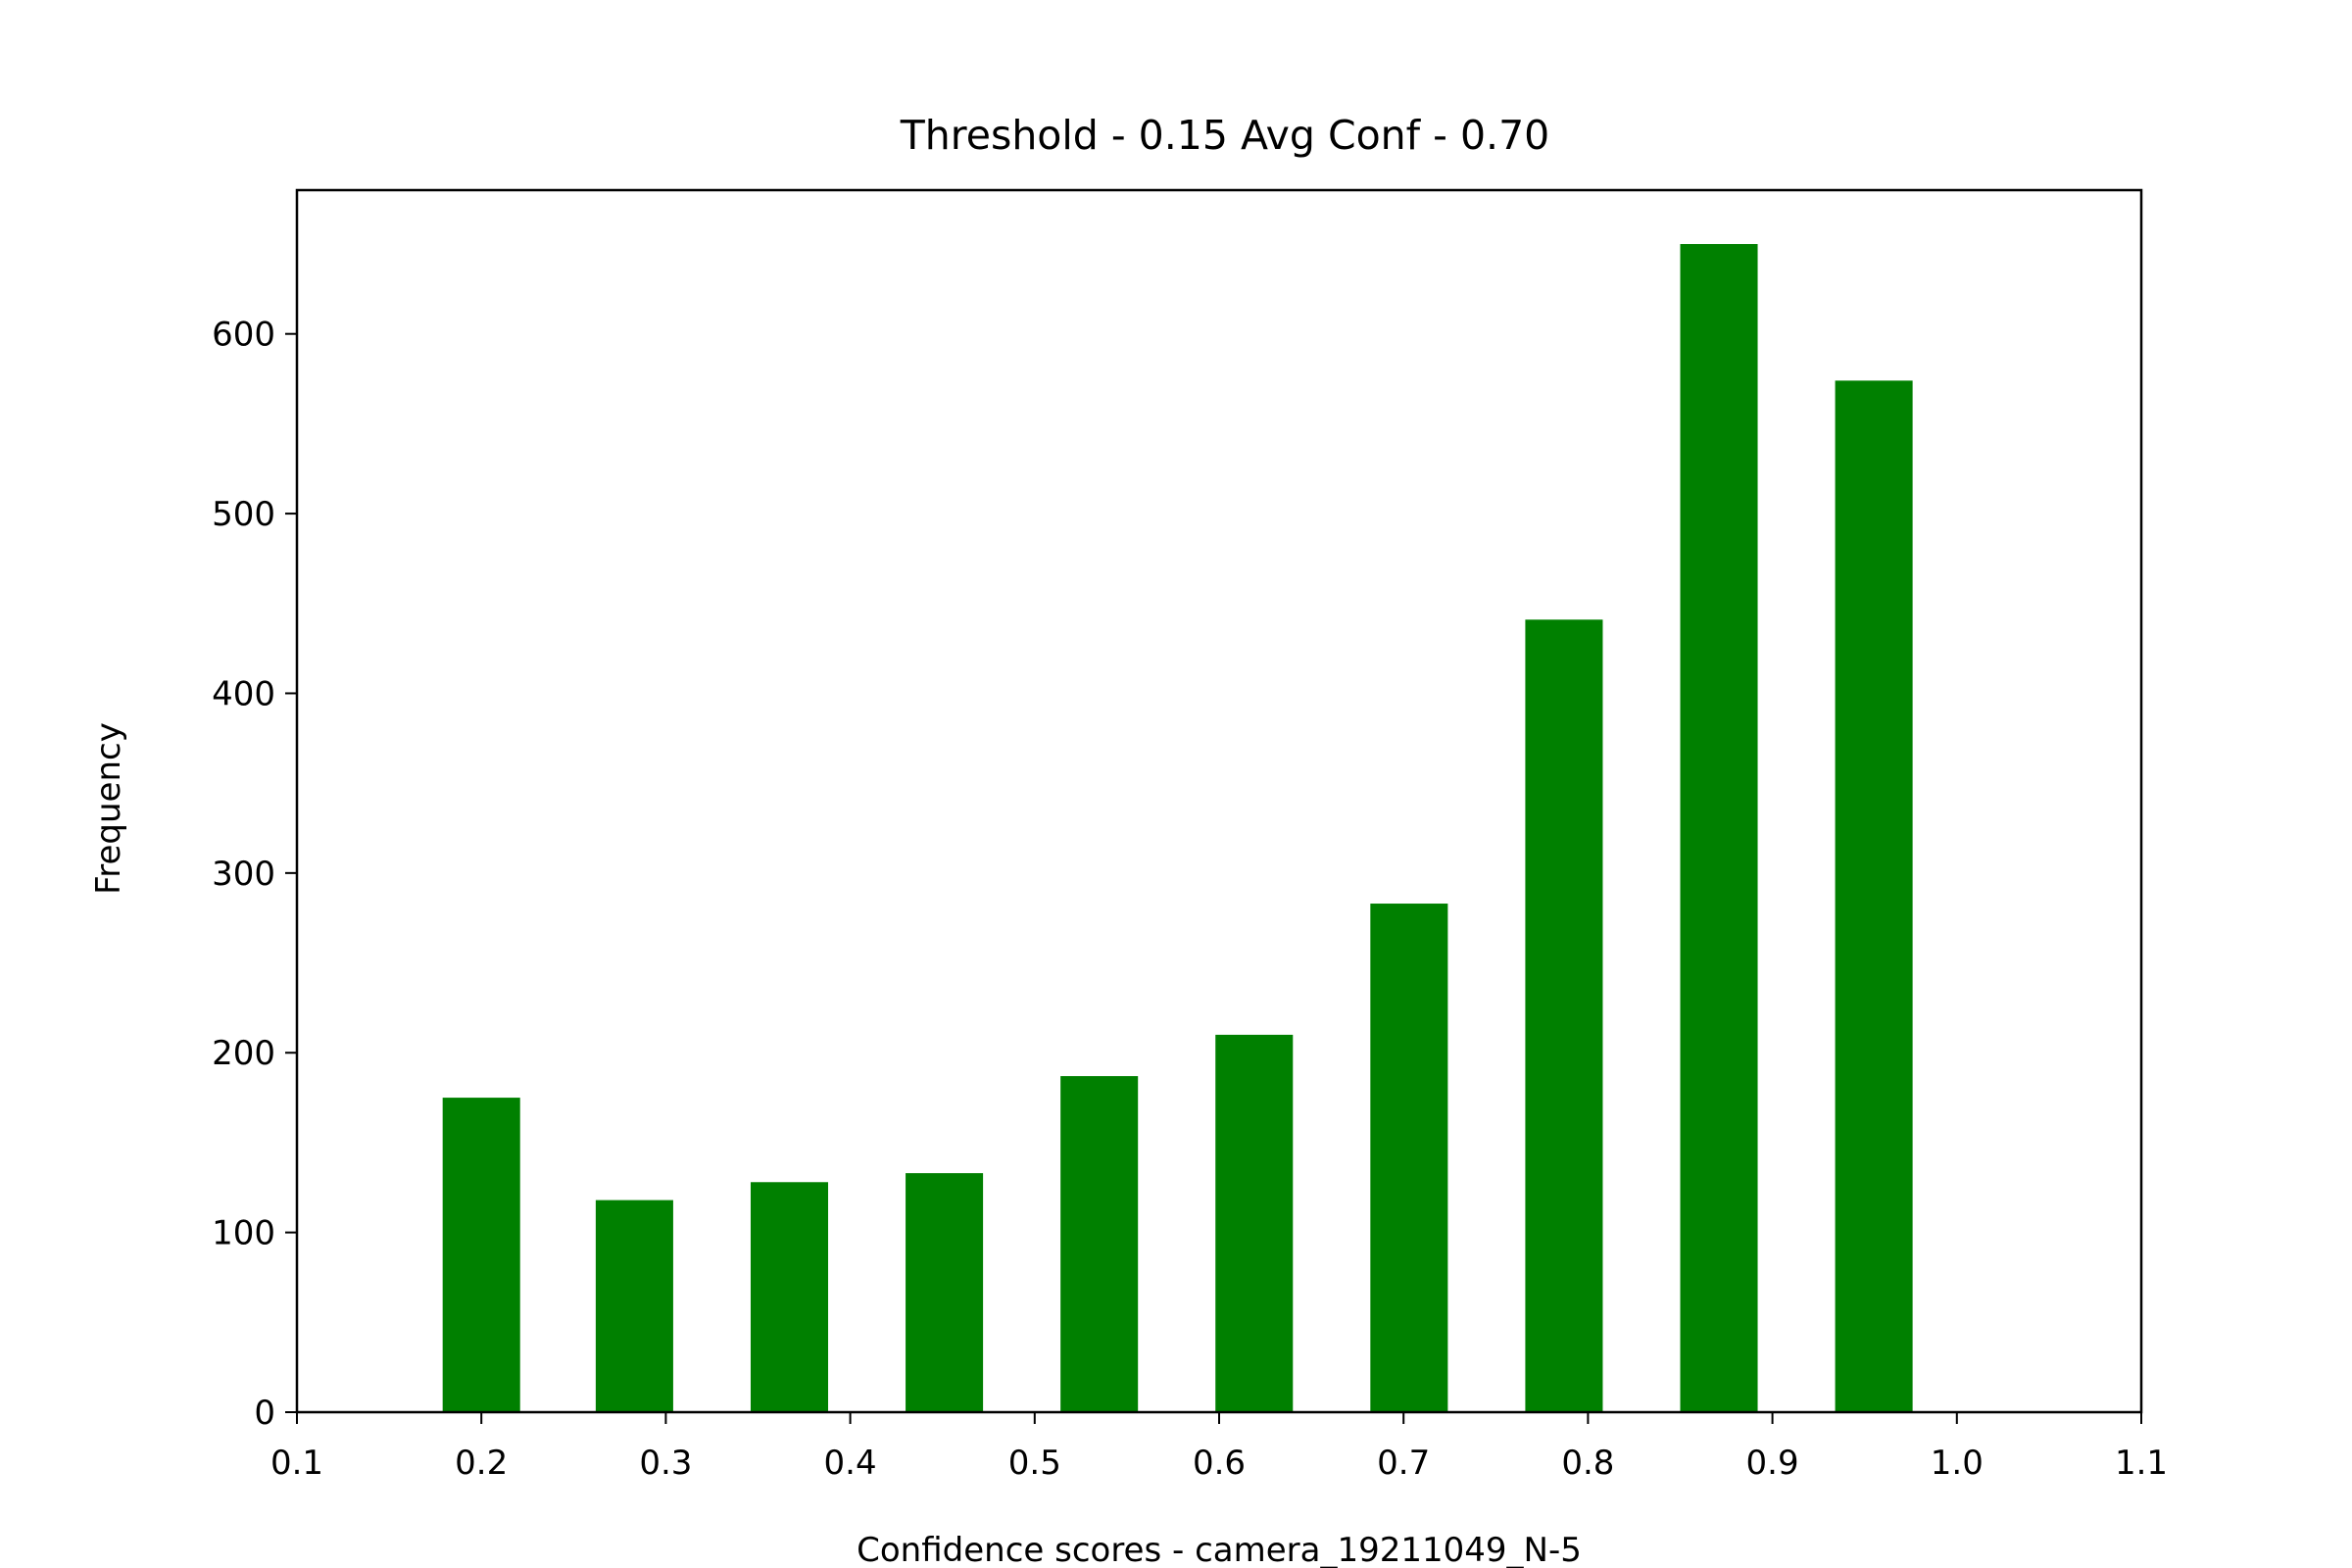  What do you see at coordinates (1220, 1464) in the screenshot?
I see `x-tick-label-5: 0.6` at bounding box center [1220, 1464].